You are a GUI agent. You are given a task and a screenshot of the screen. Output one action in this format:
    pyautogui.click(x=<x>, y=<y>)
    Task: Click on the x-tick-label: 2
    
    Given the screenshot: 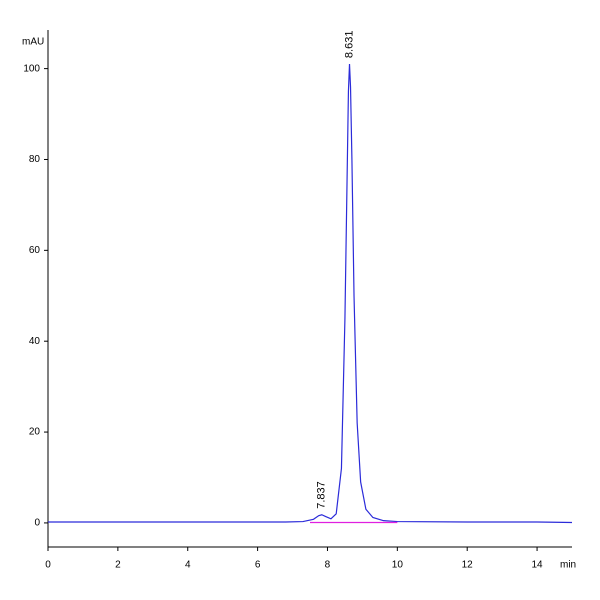 What is the action you would take?
    pyautogui.click(x=118, y=565)
    